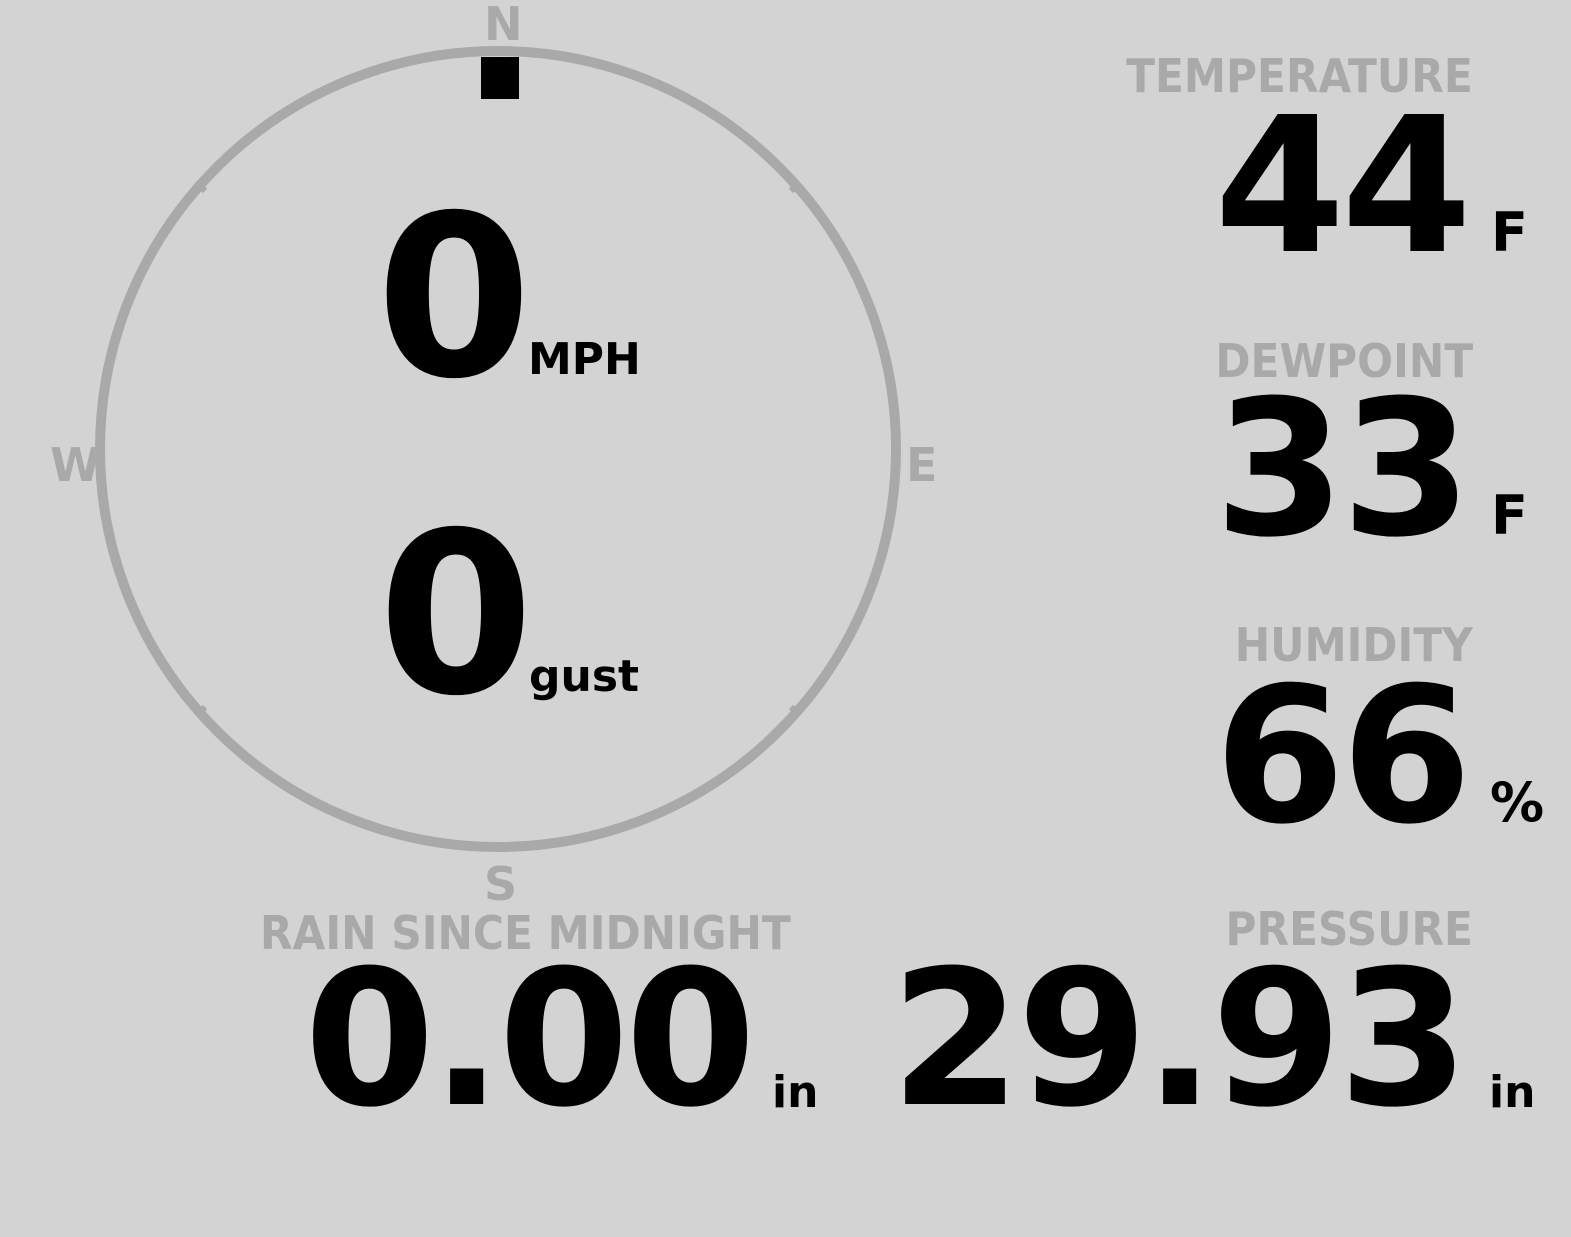 The image size is (1571, 1237). What do you see at coordinates (1517, 802) in the screenshot?
I see `humidity-unit: %` at bounding box center [1517, 802].